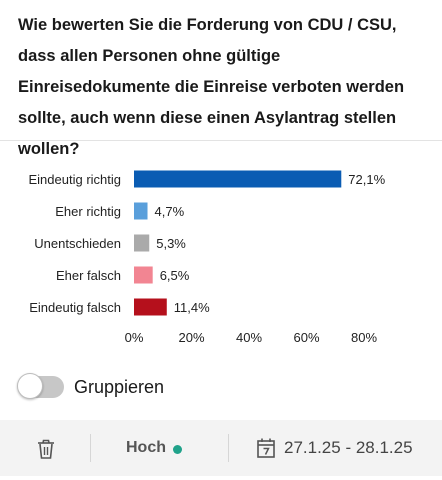 The image size is (442, 480). What do you see at coordinates (30, 386) in the screenshot?
I see `toggle-knob` at bounding box center [30, 386].